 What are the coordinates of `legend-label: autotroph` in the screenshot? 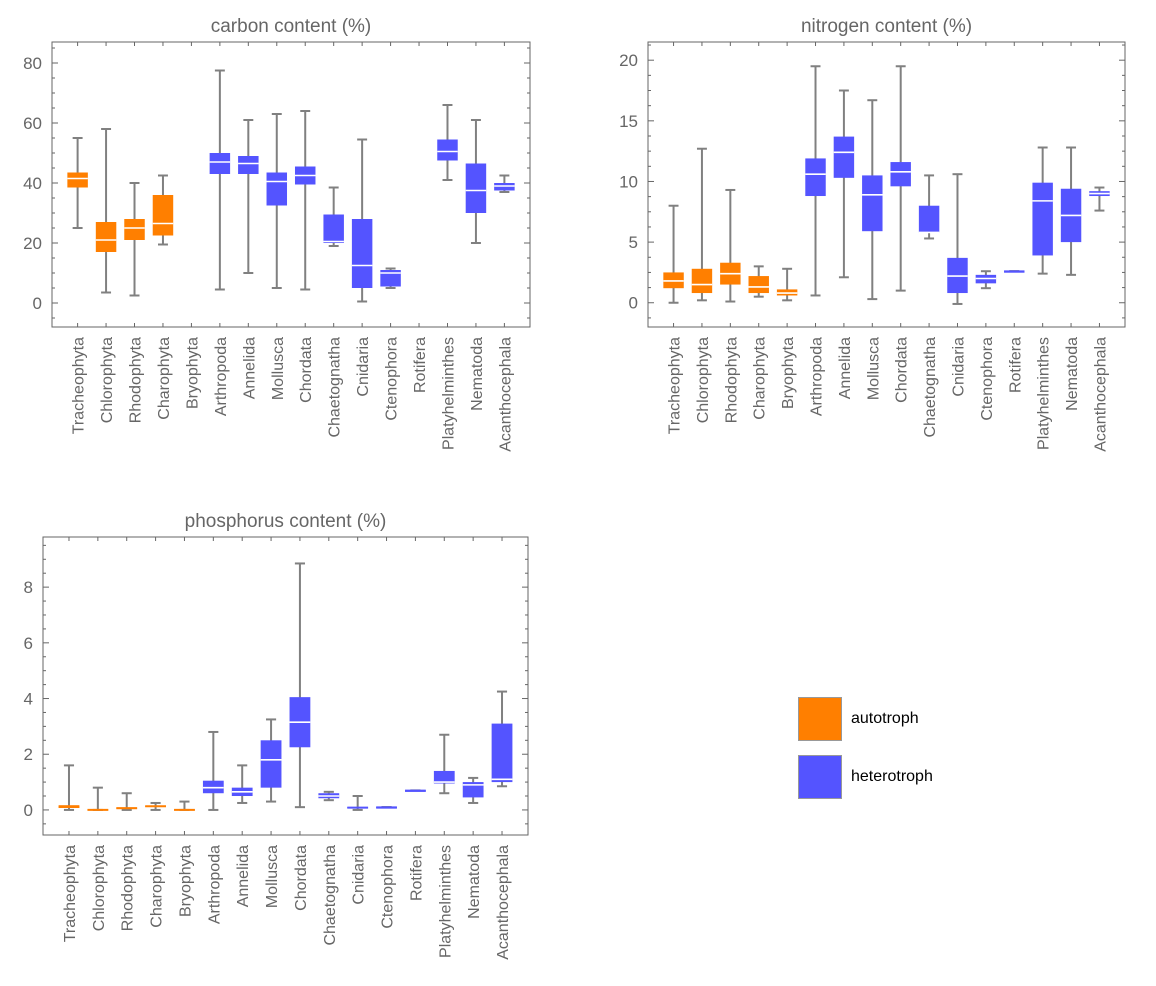 It's located at (885, 718).